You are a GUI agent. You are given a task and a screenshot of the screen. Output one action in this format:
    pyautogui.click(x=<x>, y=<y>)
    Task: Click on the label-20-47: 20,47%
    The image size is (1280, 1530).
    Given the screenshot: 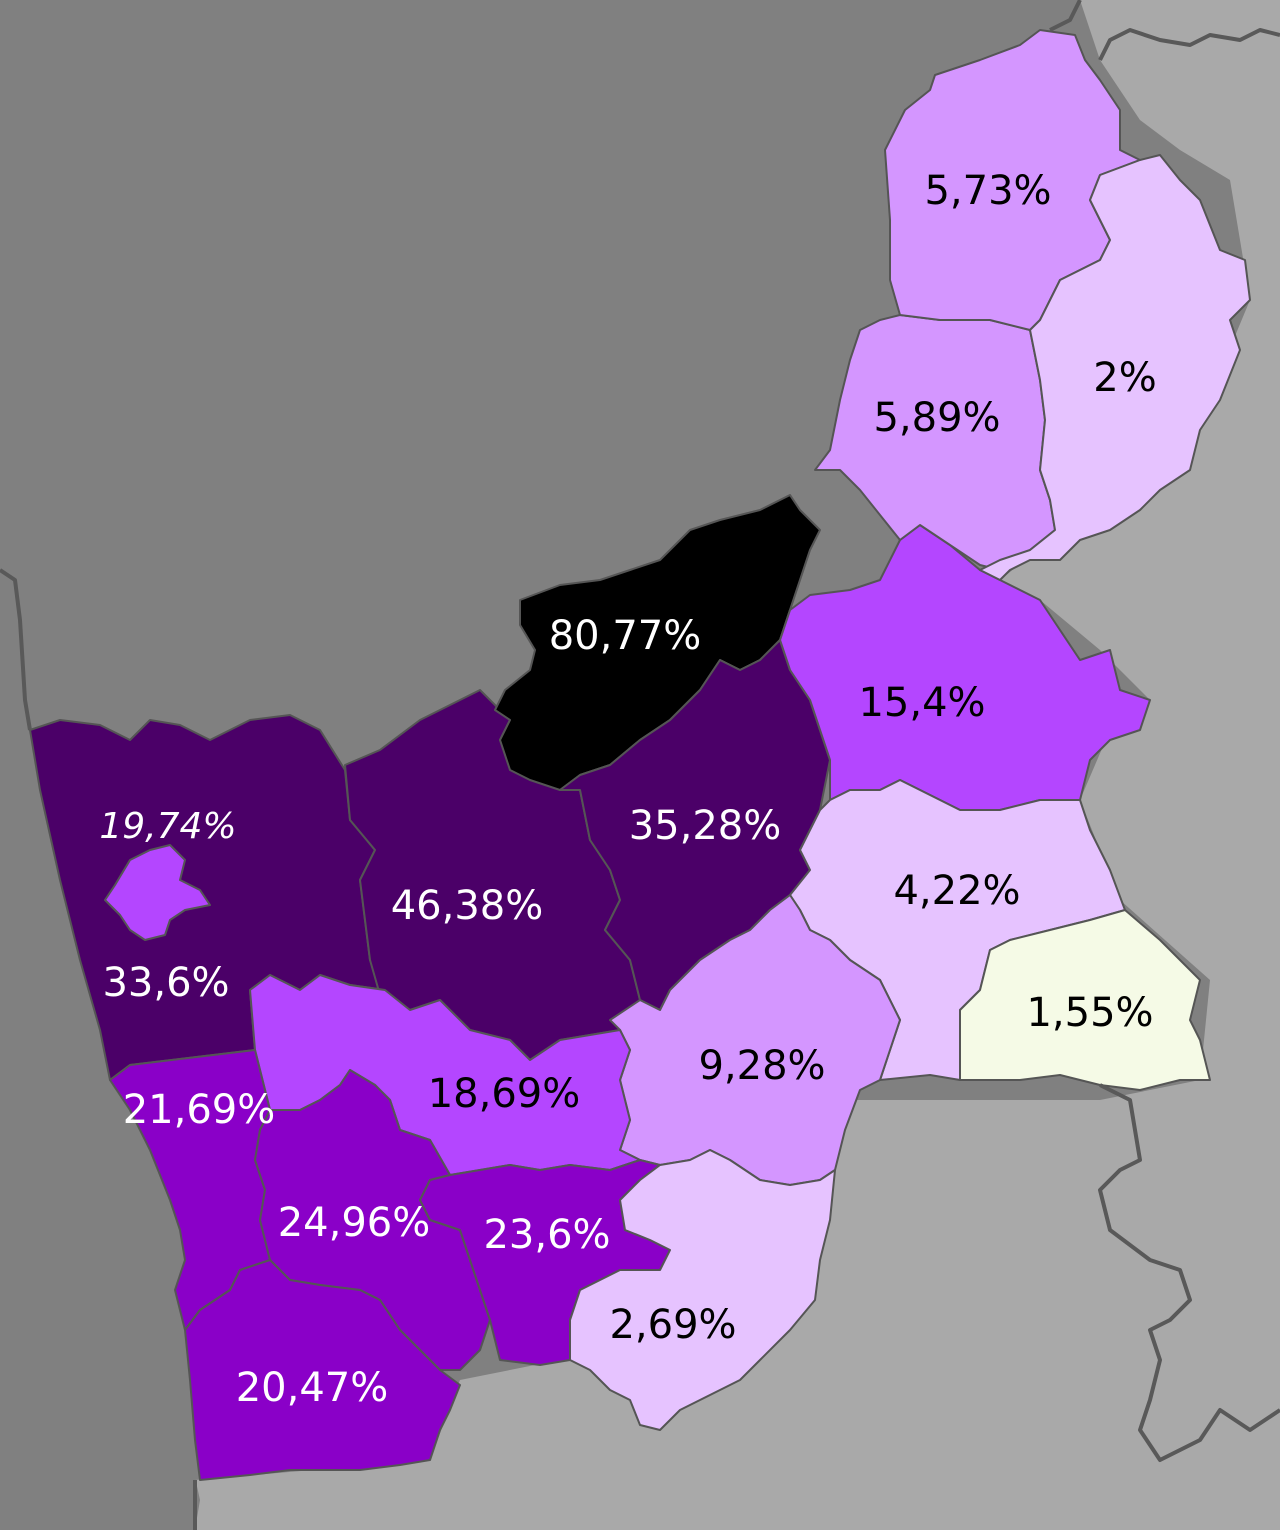 What is the action you would take?
    pyautogui.click(x=312, y=1388)
    